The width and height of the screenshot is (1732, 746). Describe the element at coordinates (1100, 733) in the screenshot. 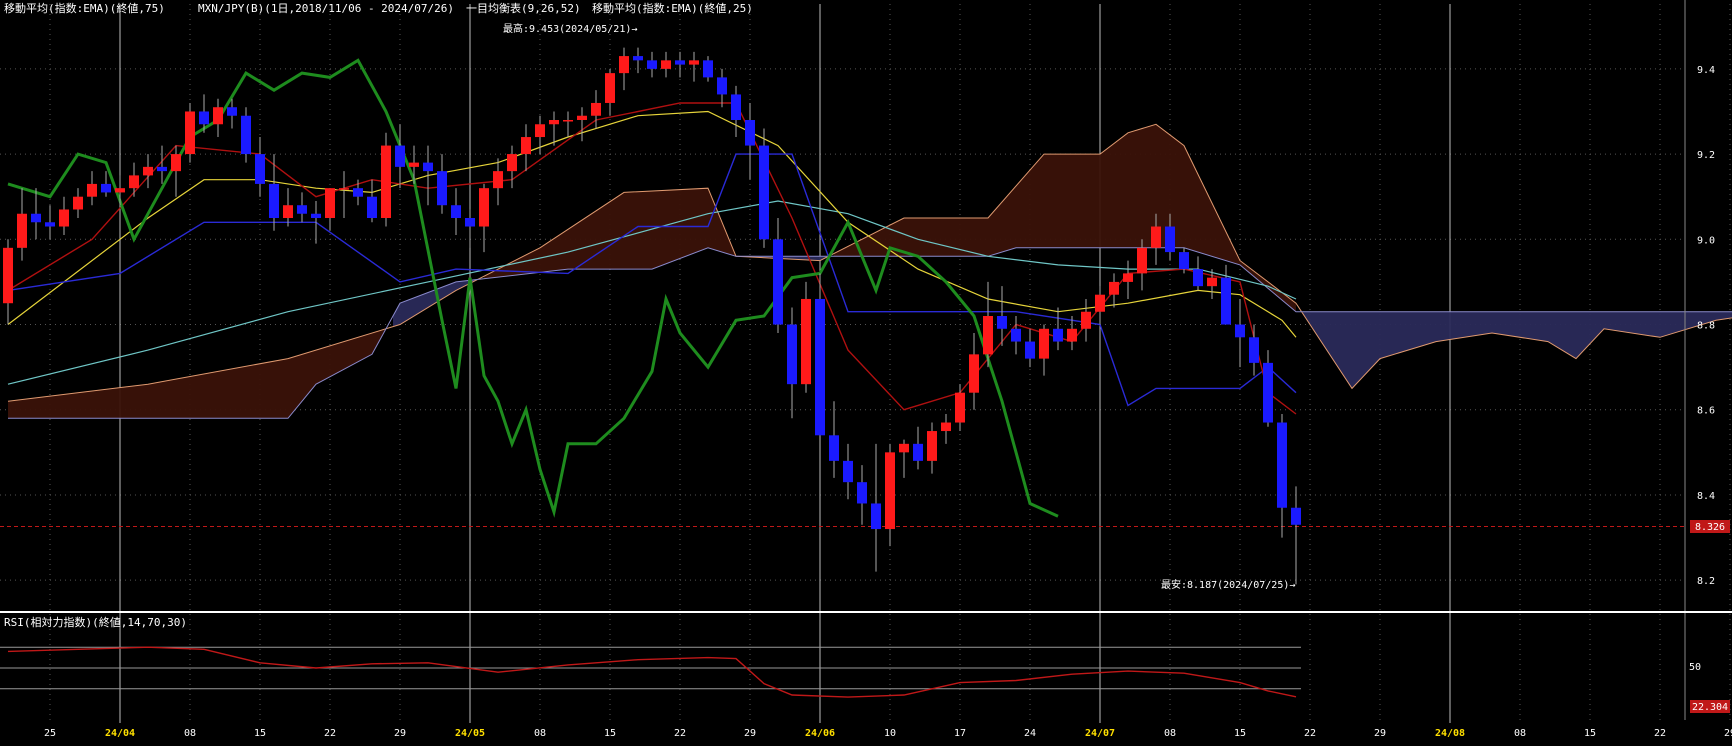

I see `date-tick-label: 24/07` at that location.